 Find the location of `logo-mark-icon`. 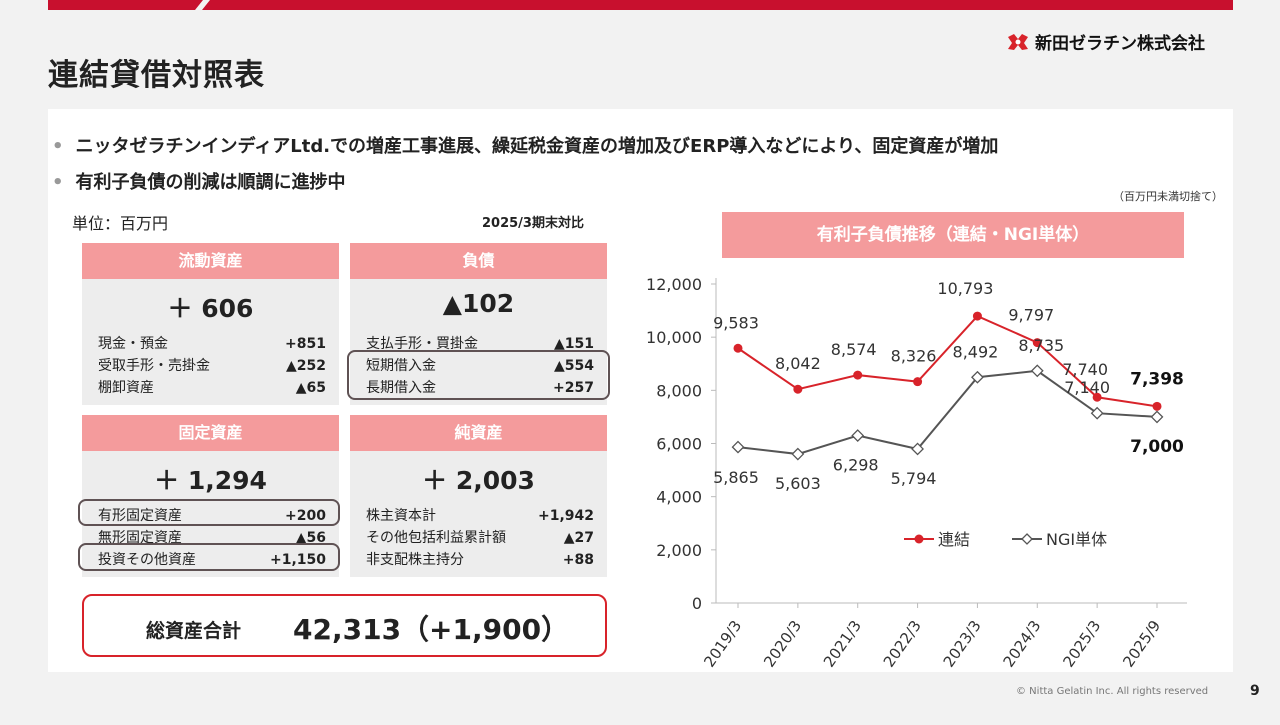

logo-mark-icon is located at coordinates (1018, 41).